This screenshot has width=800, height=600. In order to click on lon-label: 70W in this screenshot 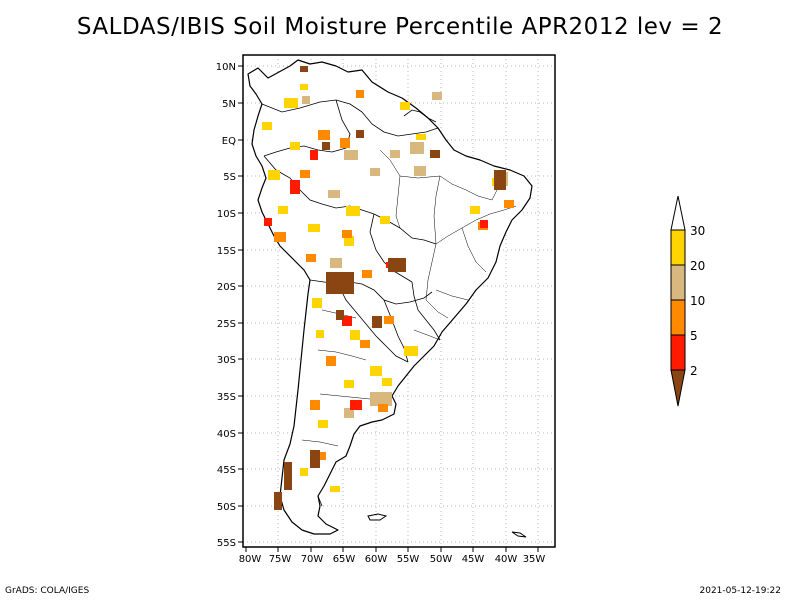, I will do `click(312, 559)`.